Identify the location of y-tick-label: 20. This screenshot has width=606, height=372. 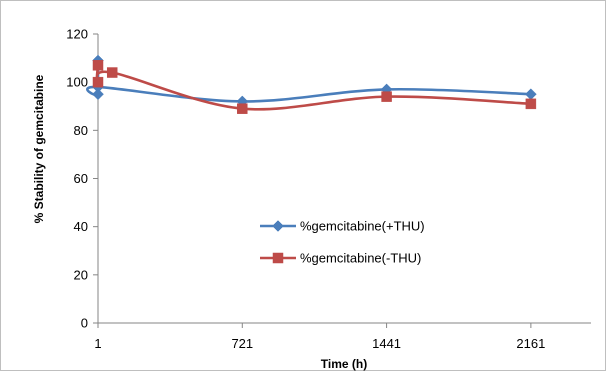
(81, 274).